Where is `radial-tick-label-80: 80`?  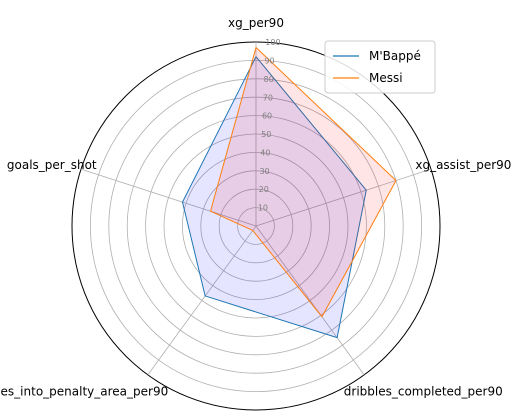 radial-tick-label-80: 80 is located at coordinates (269, 79).